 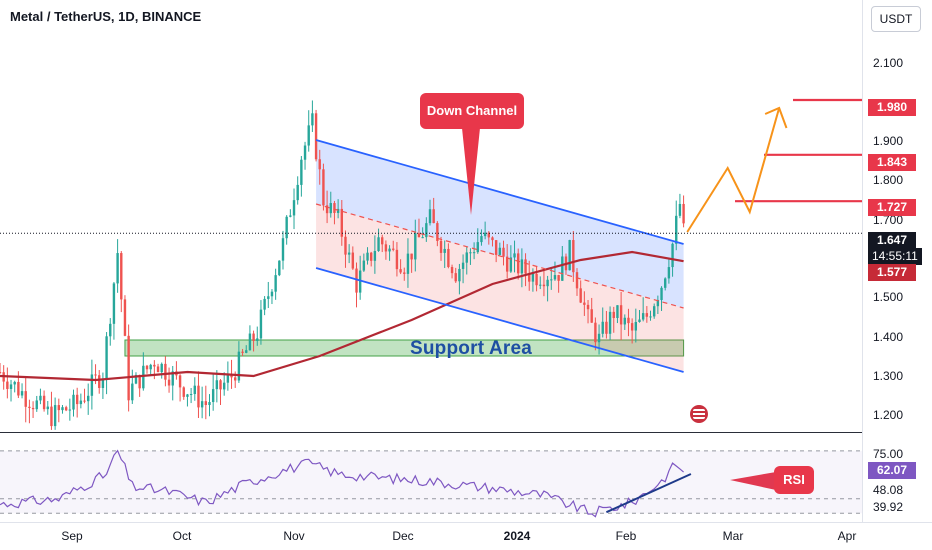 I want to click on currency-button: USDT, so click(x=896, y=19).